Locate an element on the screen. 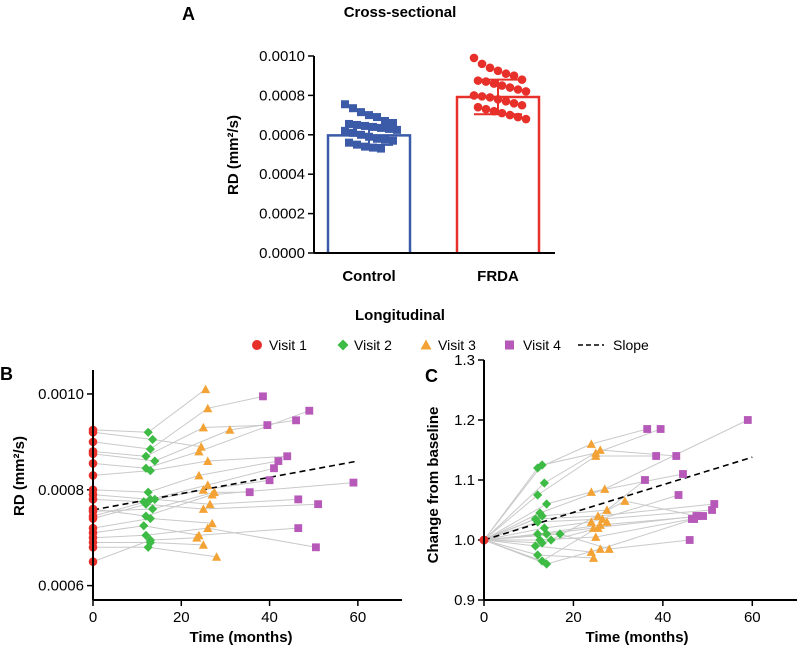 This screenshot has height=656, width=798. legend-item-visit-3: Visit 3 is located at coordinates (448, 345).